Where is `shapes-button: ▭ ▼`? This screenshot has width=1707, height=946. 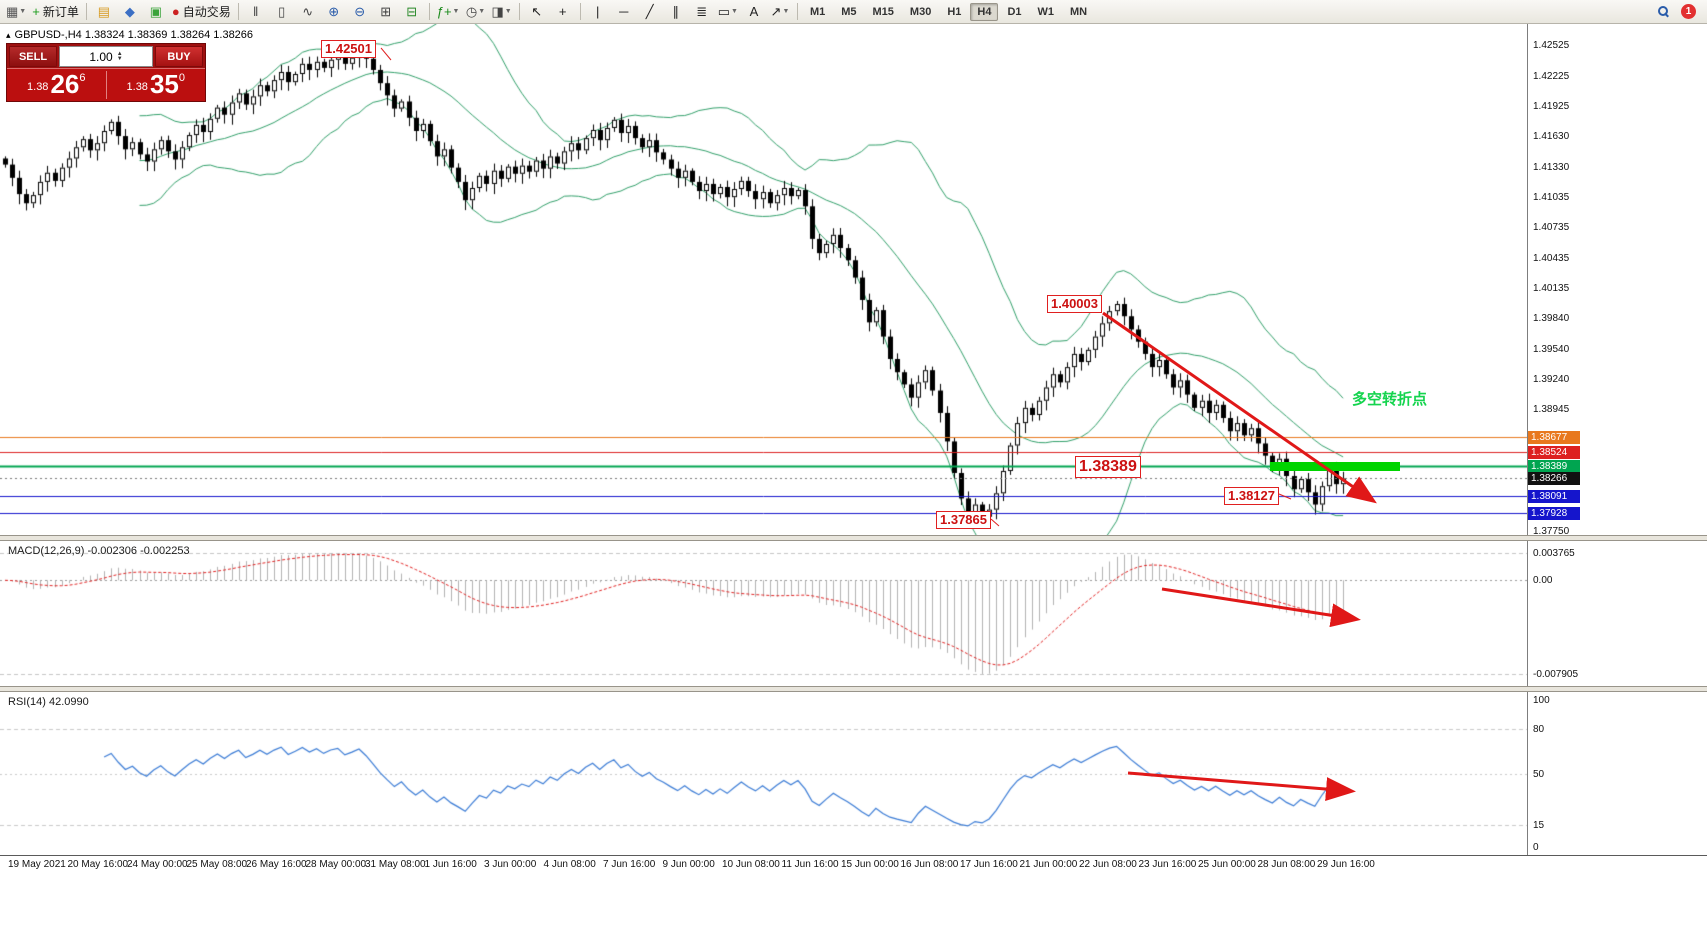 shapes-button: ▭ ▼ is located at coordinates (728, 12).